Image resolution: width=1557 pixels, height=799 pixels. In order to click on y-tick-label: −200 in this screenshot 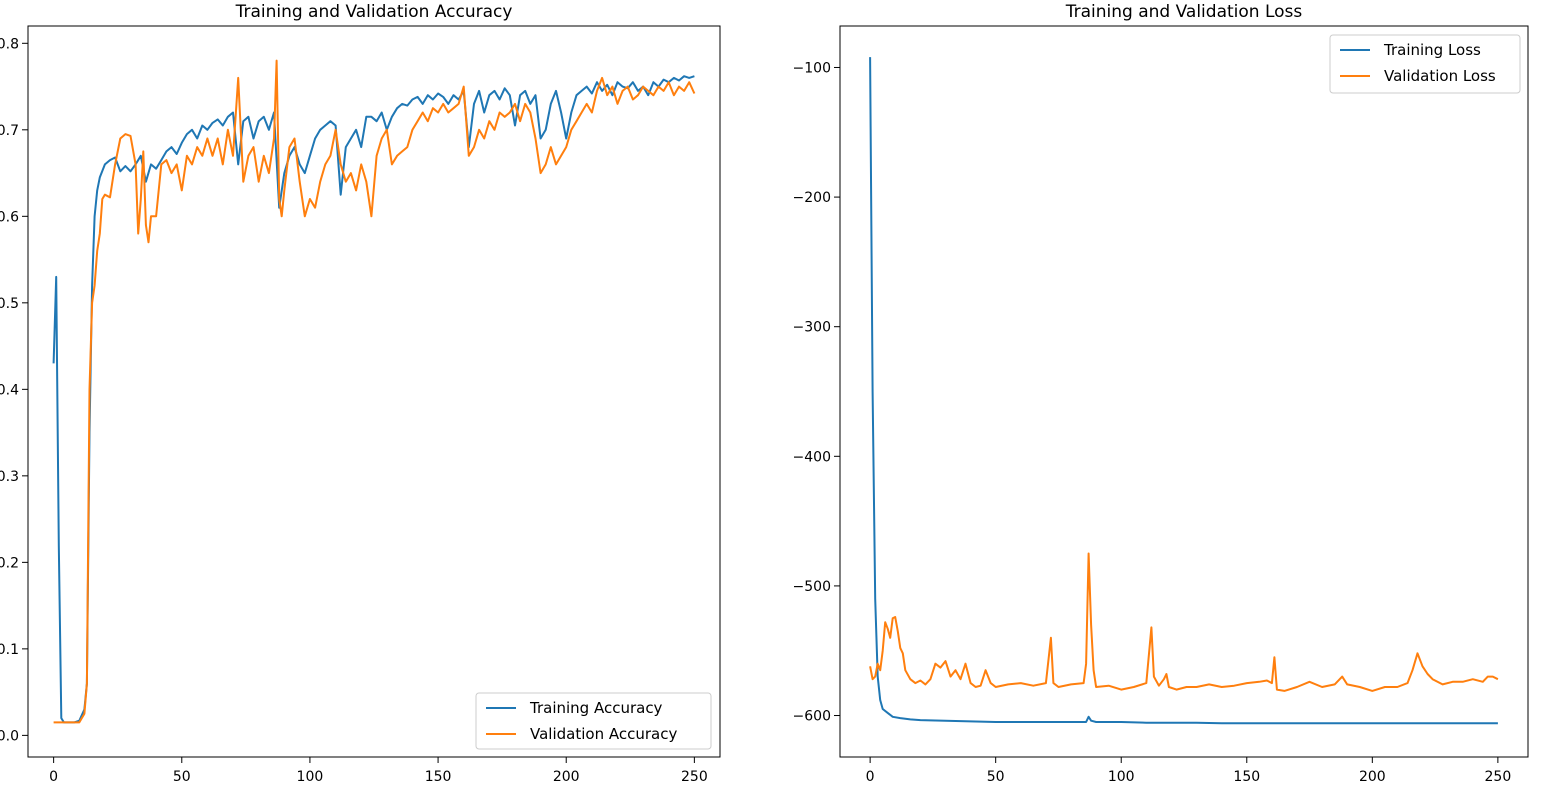, I will do `click(812, 198)`.